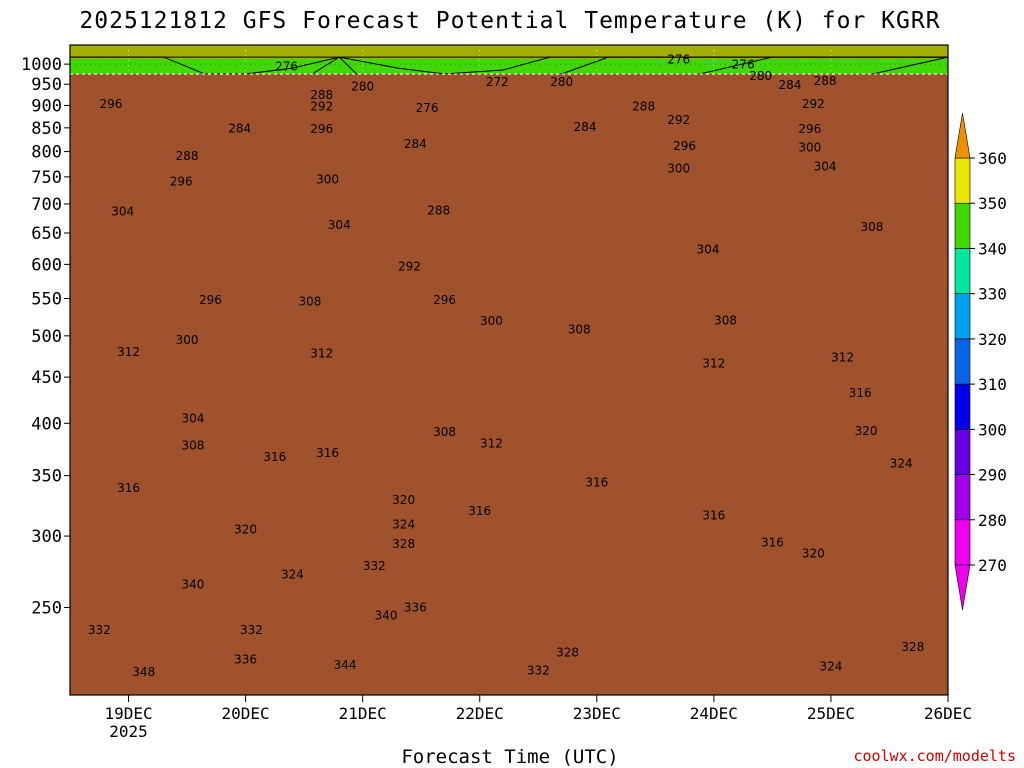  What do you see at coordinates (714, 713) in the screenshot?
I see `x-tick-label: 24DEC` at bounding box center [714, 713].